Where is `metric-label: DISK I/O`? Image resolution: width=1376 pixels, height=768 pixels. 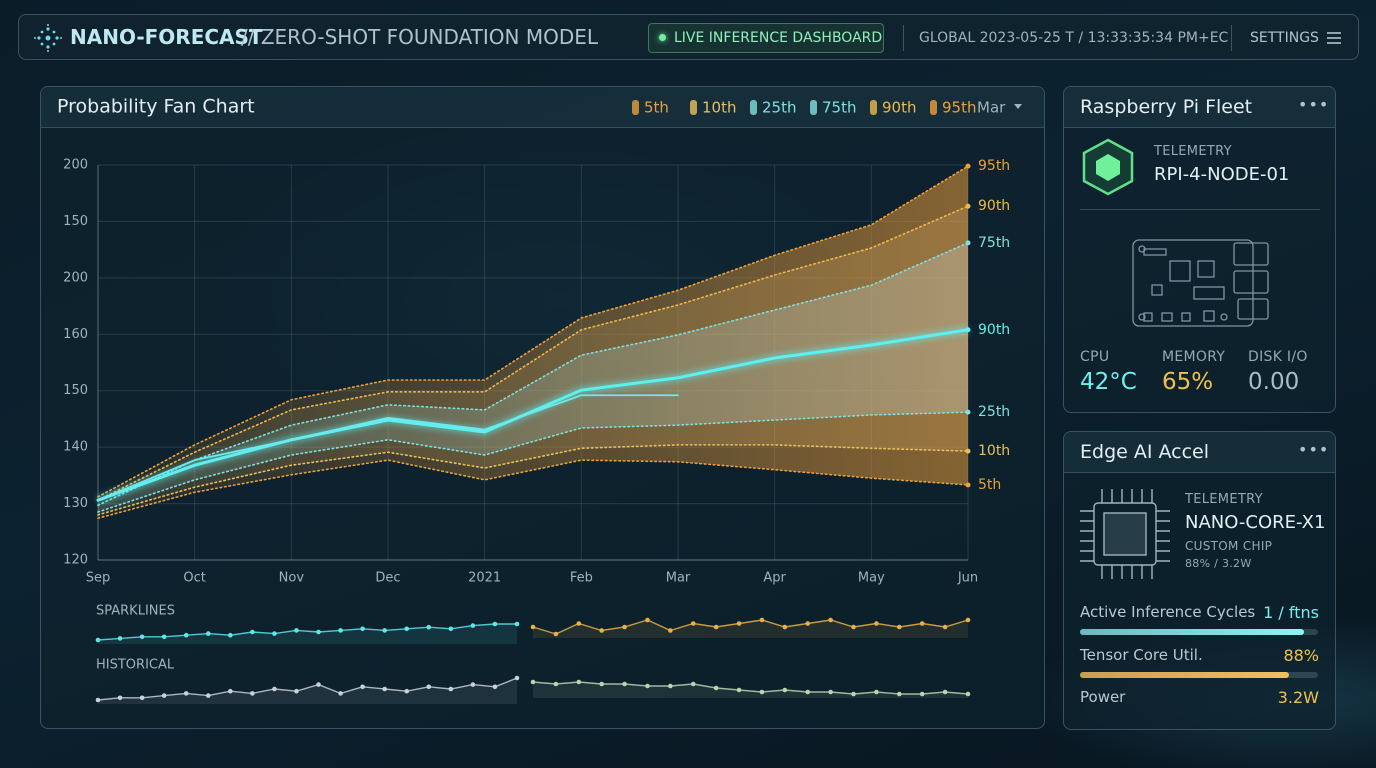 metric-label: DISK I/O is located at coordinates (1278, 357).